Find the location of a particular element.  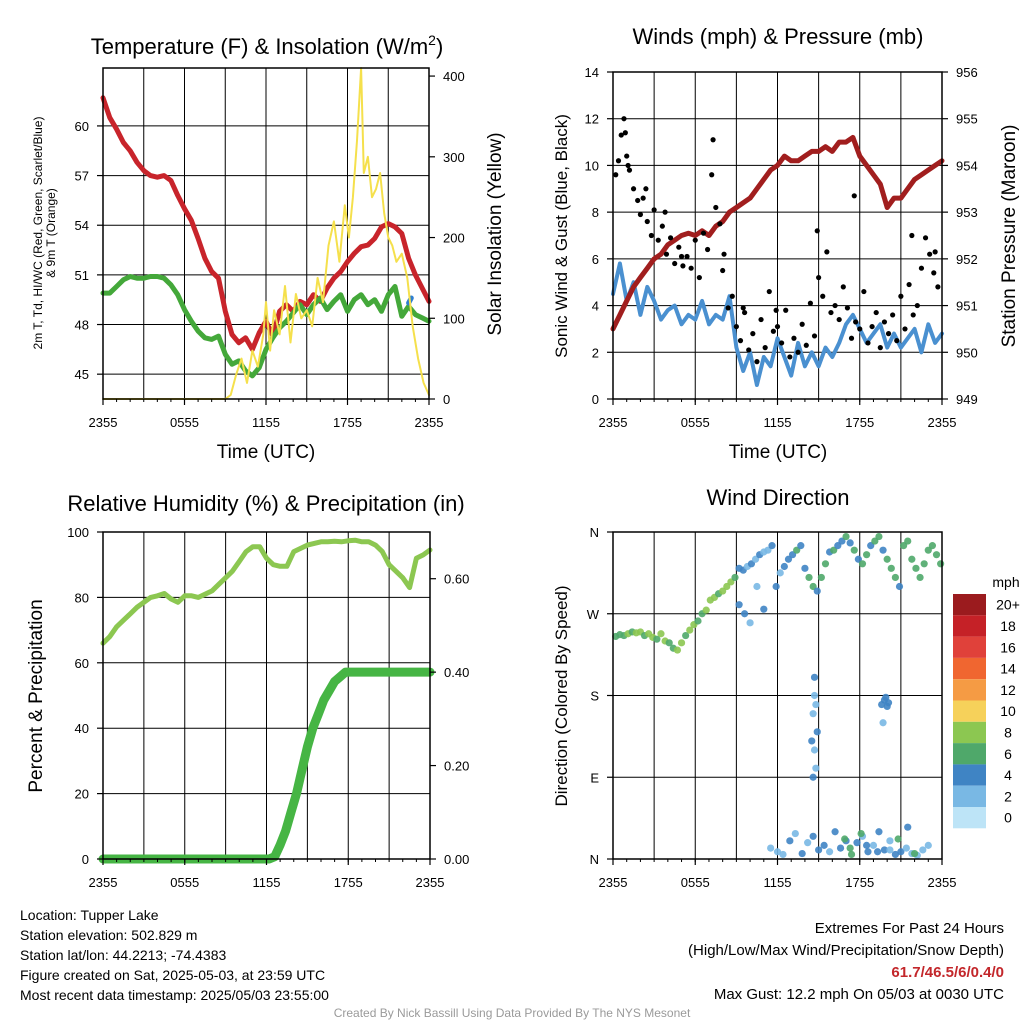

y-tick-label: 2 is located at coordinates (595, 352).